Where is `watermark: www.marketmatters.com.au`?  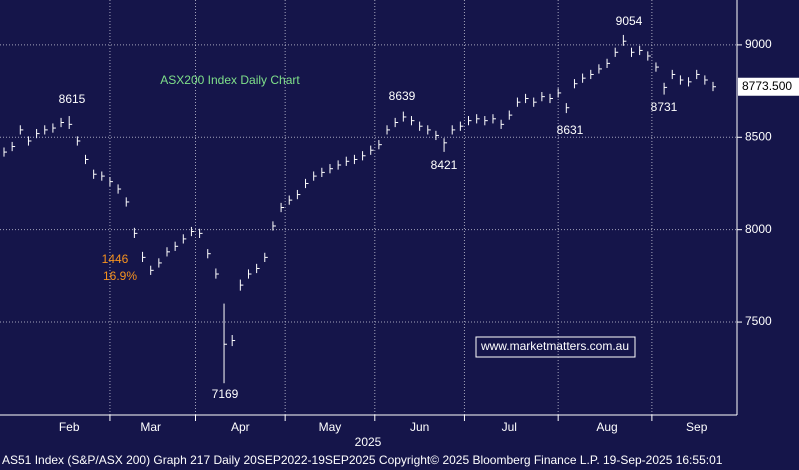 watermark: www.marketmatters.com.au is located at coordinates (554, 346).